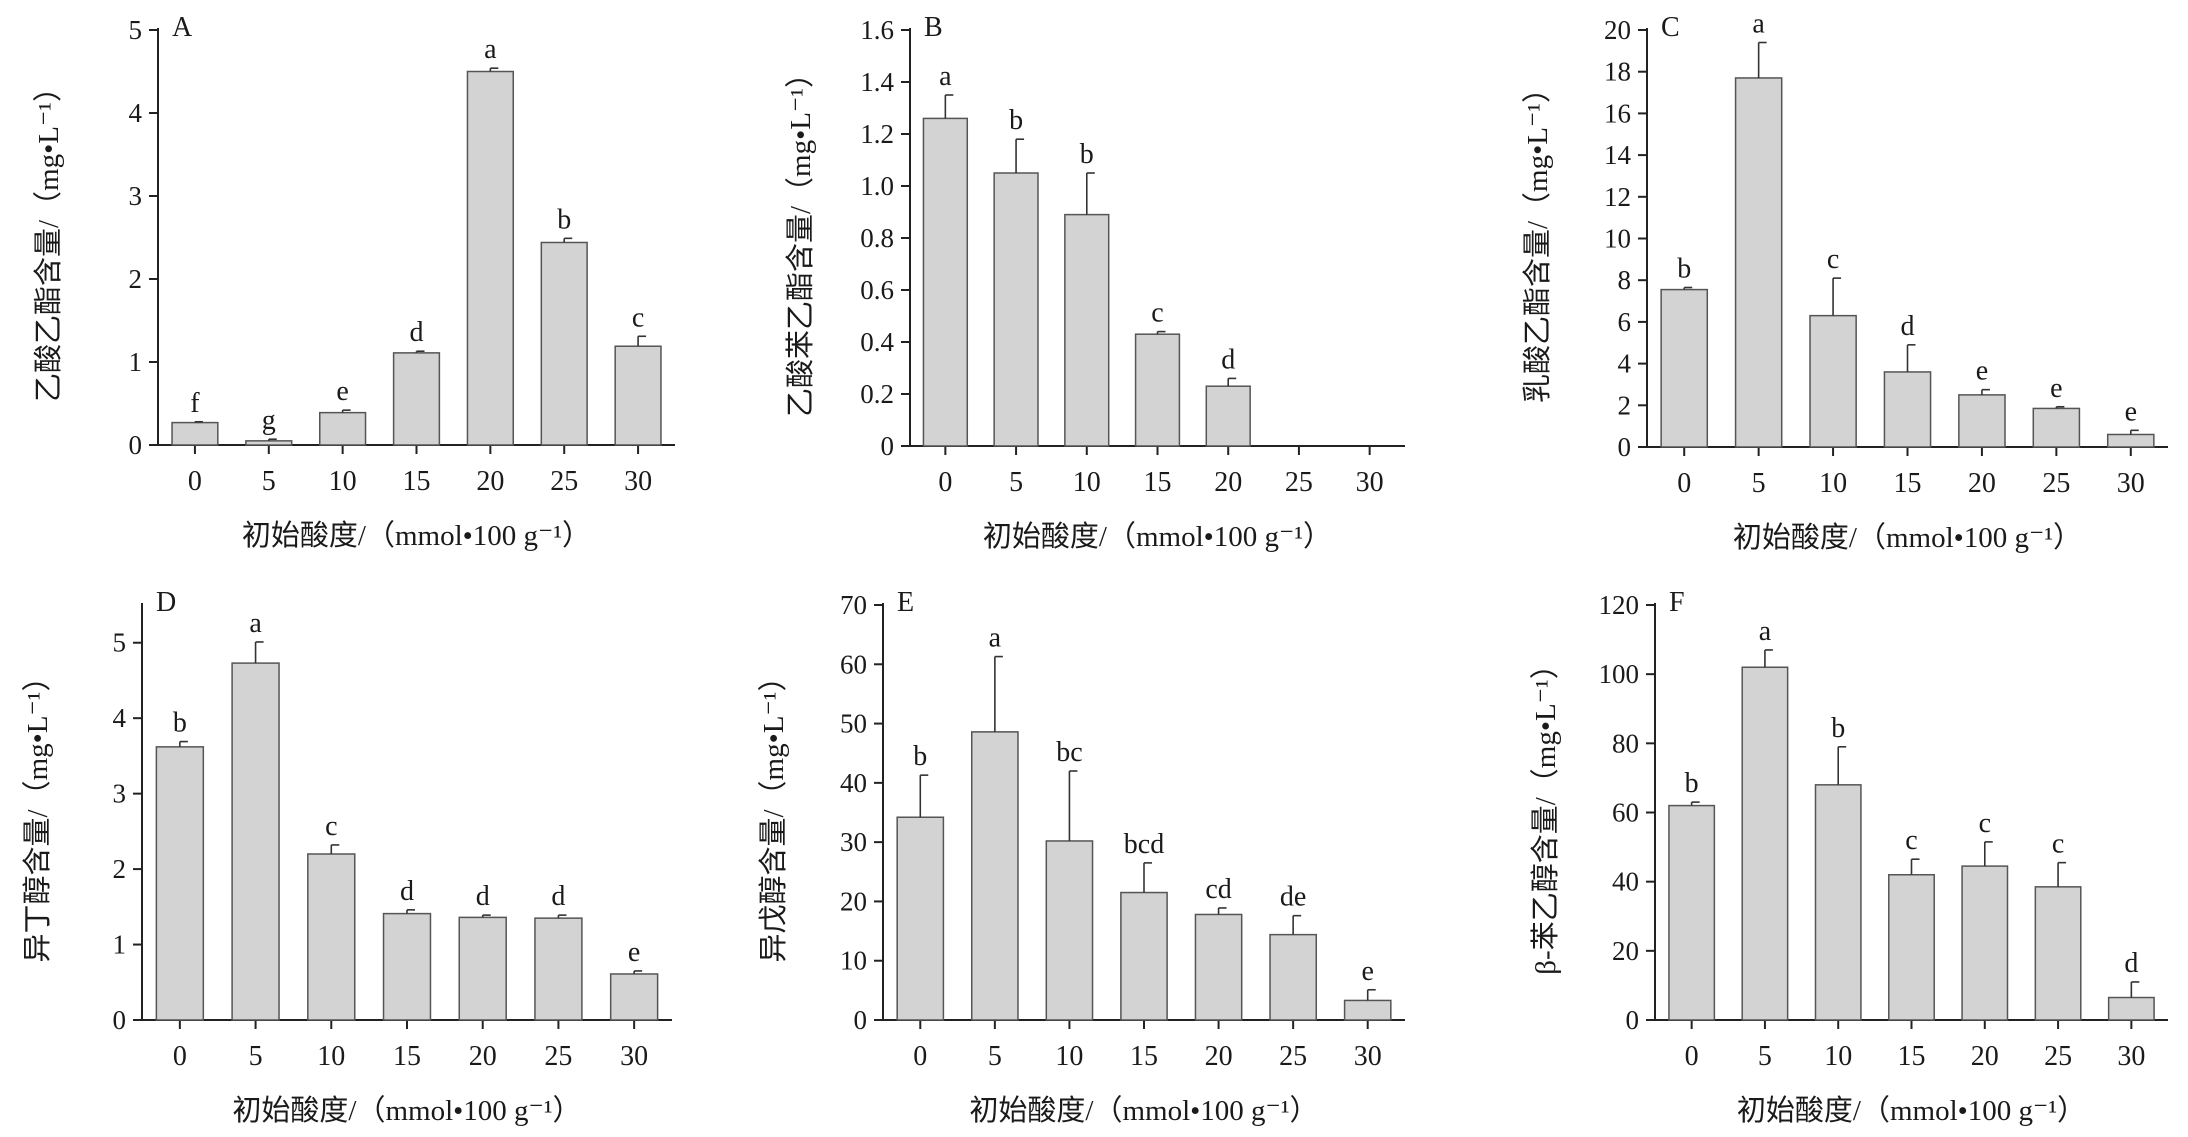 Image resolution: width=2188 pixels, height=1137 pixels. I want to click on y-tick-label: 30, so click(853, 842).